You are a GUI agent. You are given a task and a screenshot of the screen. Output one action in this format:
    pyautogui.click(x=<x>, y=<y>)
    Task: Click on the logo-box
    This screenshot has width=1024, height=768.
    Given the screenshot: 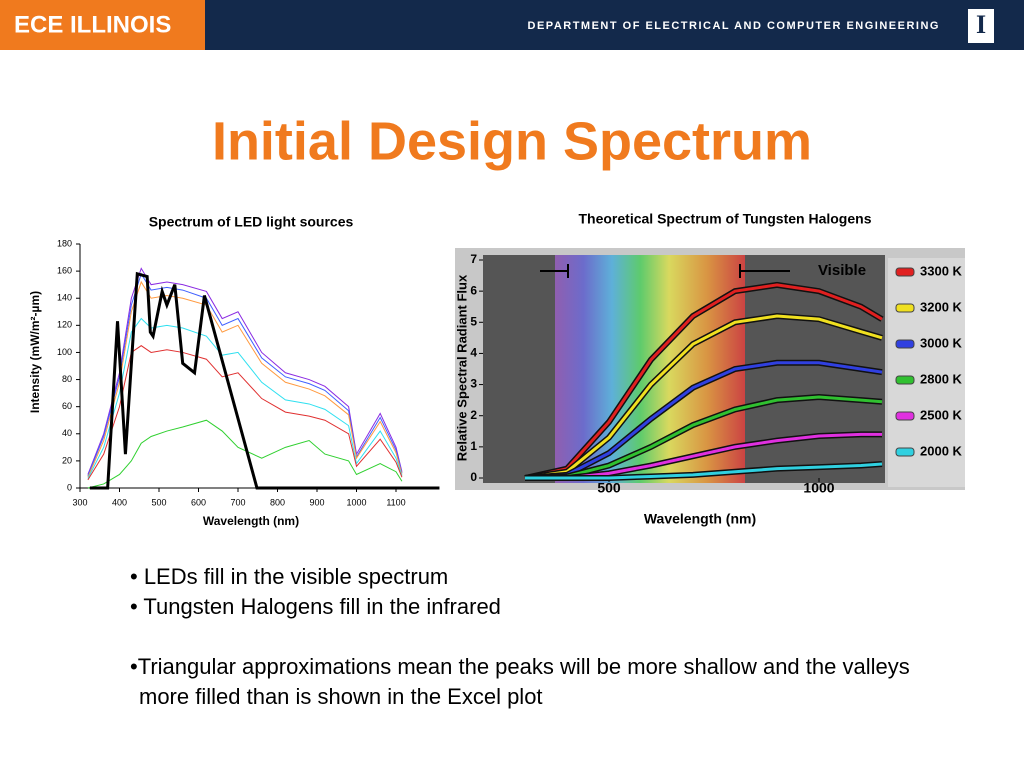 What is the action you would take?
    pyautogui.click(x=981, y=26)
    